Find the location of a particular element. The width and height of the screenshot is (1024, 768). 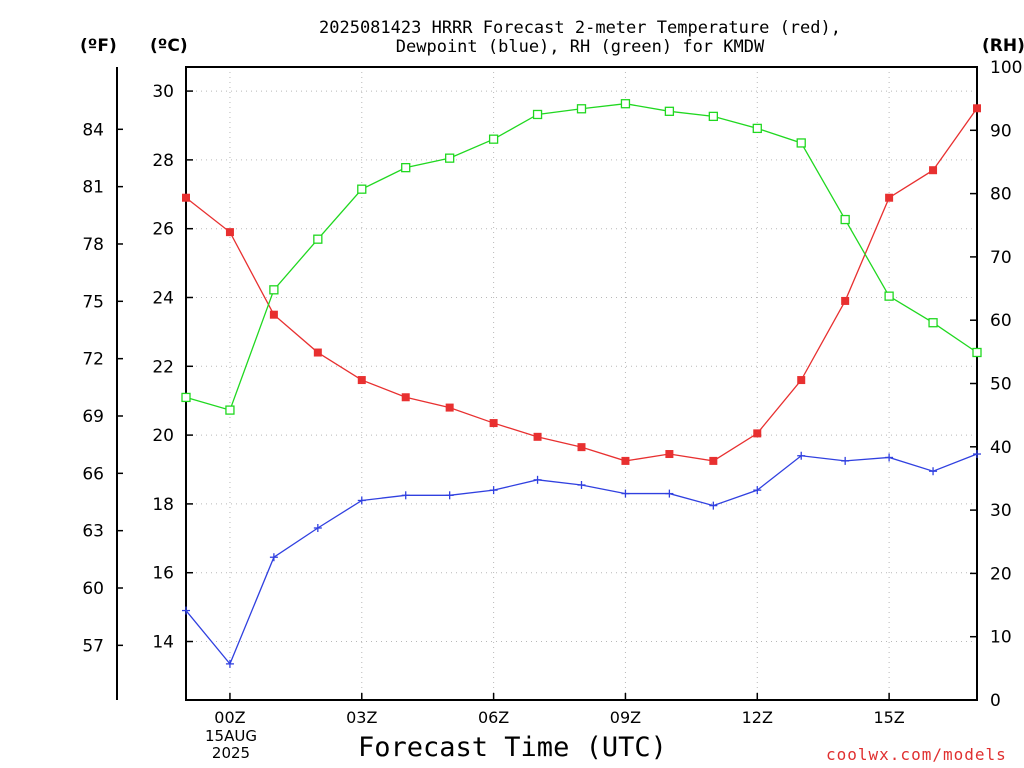

rh-tick-label: 10 is located at coordinates (1001, 638).